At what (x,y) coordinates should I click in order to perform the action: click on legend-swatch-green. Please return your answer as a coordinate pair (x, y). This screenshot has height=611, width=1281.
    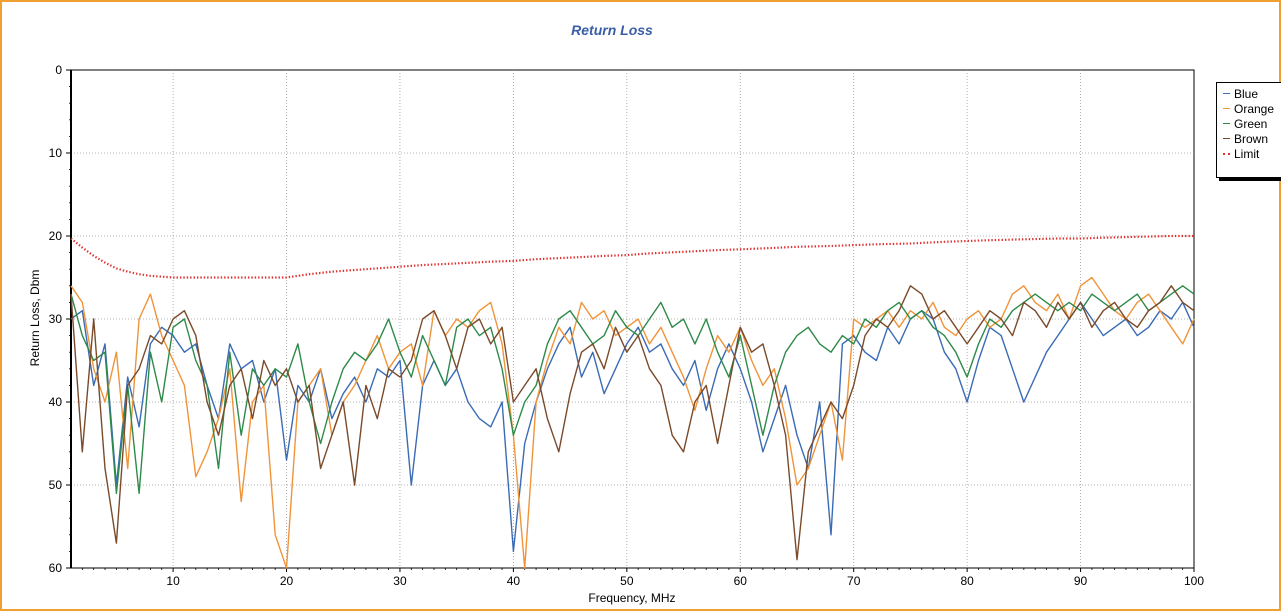
    Looking at the image, I should click on (1226, 123).